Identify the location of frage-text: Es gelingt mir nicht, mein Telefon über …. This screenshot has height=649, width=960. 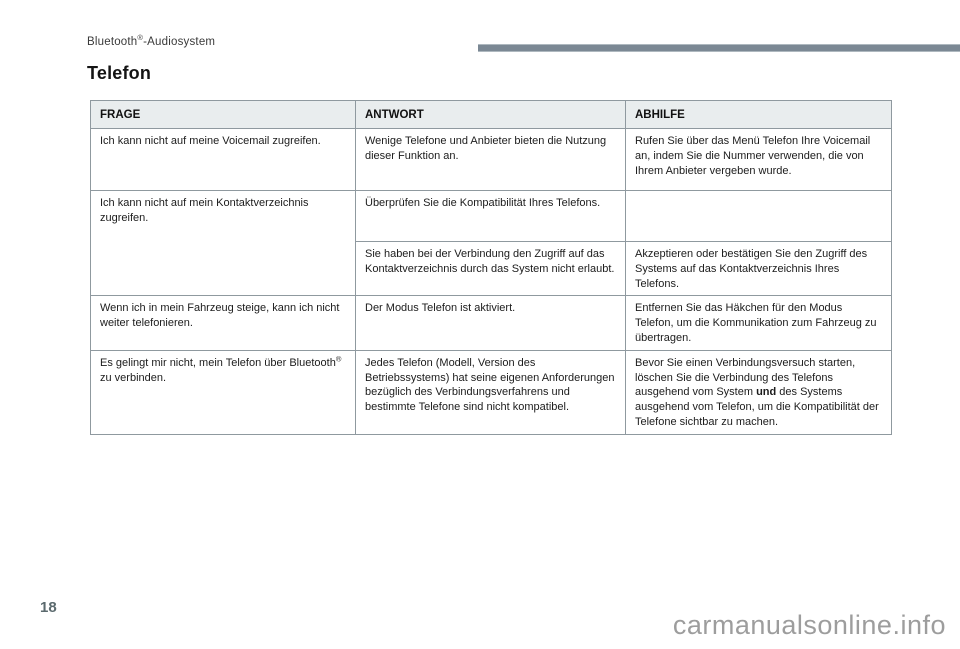
(218, 362).